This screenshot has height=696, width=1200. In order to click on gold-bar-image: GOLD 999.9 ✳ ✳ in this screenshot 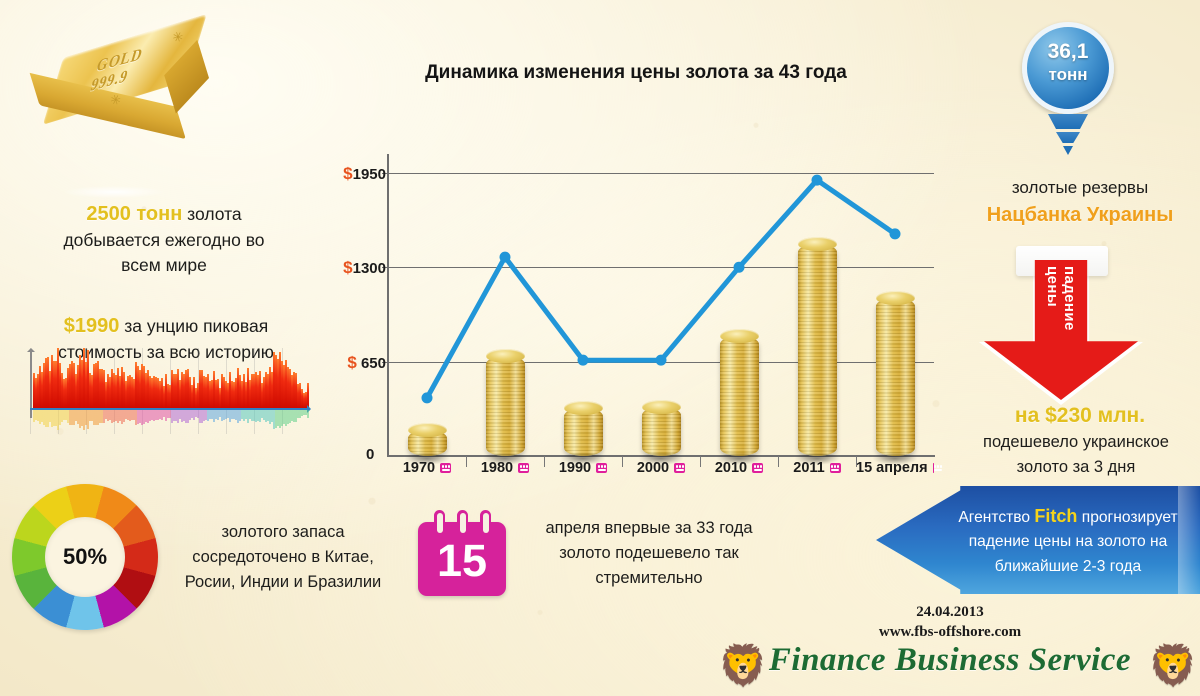, I will do `click(132, 89)`.